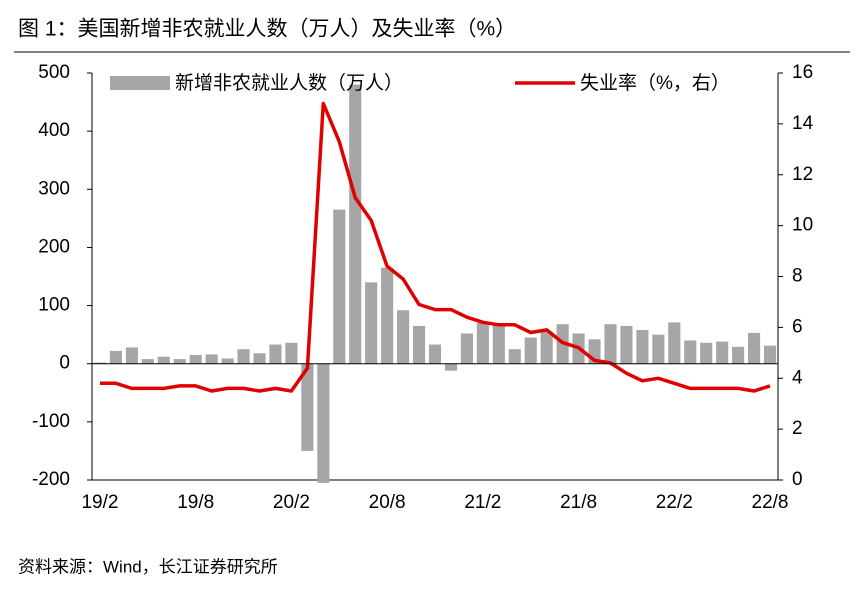 Image resolution: width=864 pixels, height=599 pixels. Describe the element at coordinates (99, 502) in the screenshot. I see `x-tick-label: 19/2` at that location.